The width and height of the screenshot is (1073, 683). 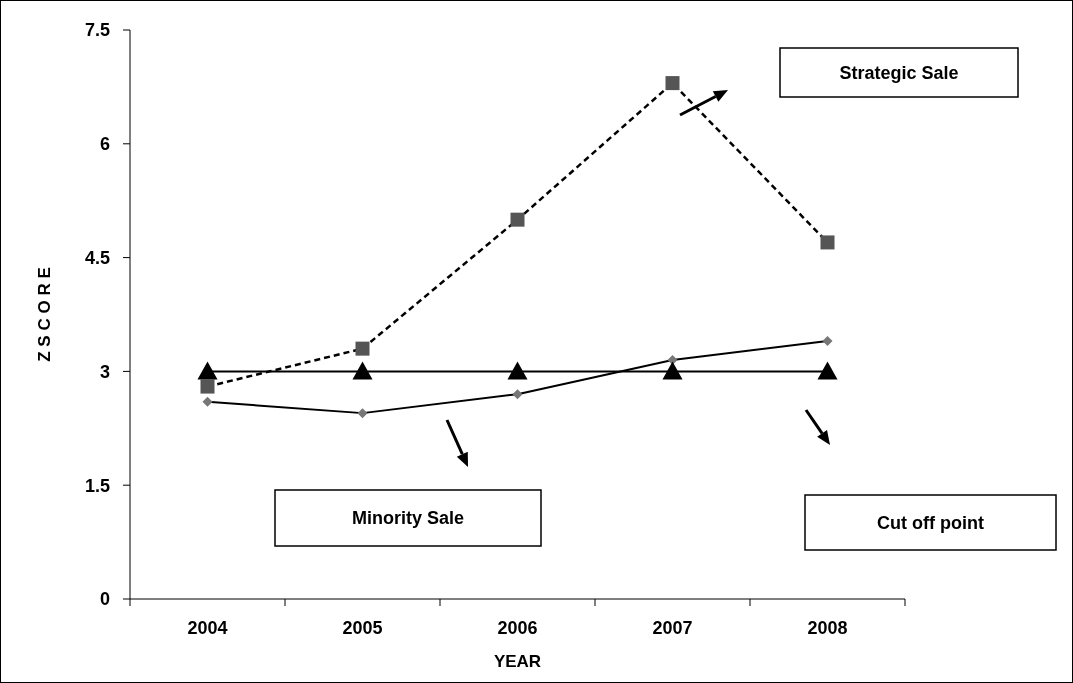 I want to click on y-tick-label: 3, so click(x=104, y=371).